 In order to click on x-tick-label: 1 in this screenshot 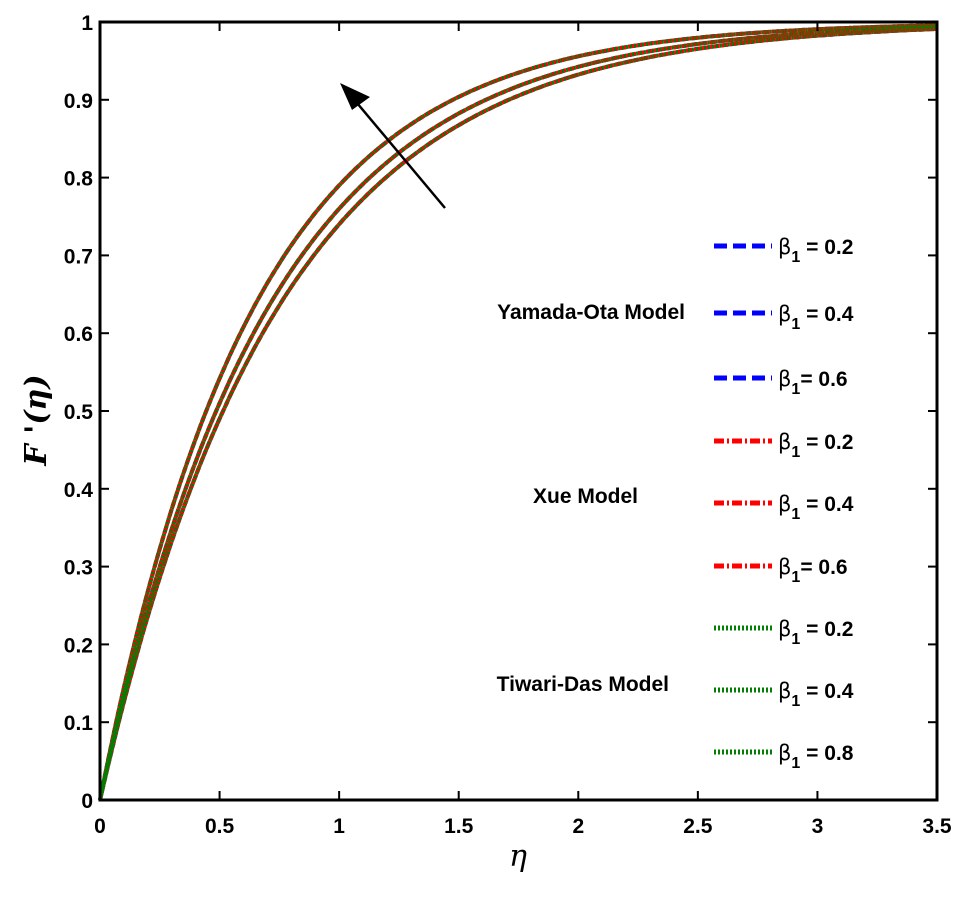, I will do `click(339, 826)`.